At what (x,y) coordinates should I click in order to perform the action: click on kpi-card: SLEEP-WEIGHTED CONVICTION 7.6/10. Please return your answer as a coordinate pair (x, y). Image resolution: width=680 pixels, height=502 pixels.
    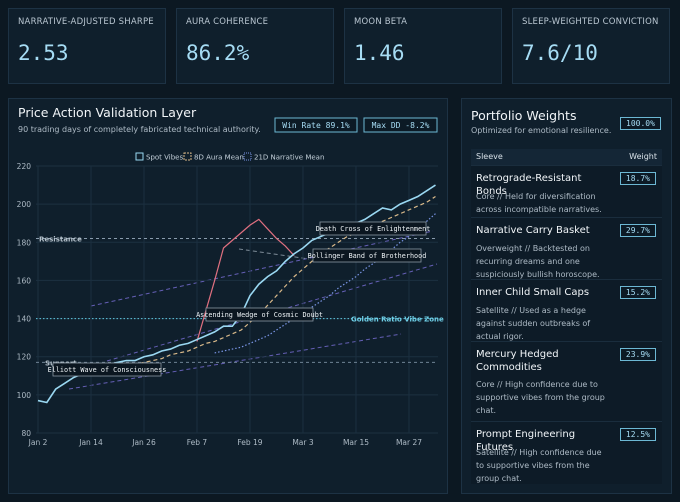
    Looking at the image, I should click on (591, 46).